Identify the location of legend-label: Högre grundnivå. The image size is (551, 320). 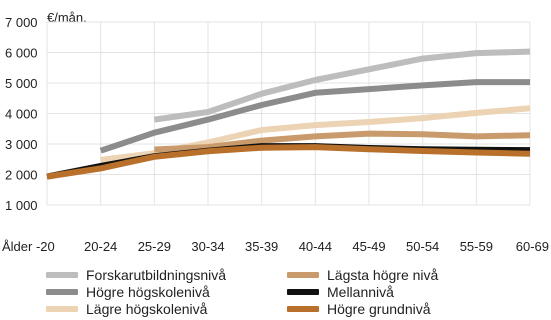
(379, 308).